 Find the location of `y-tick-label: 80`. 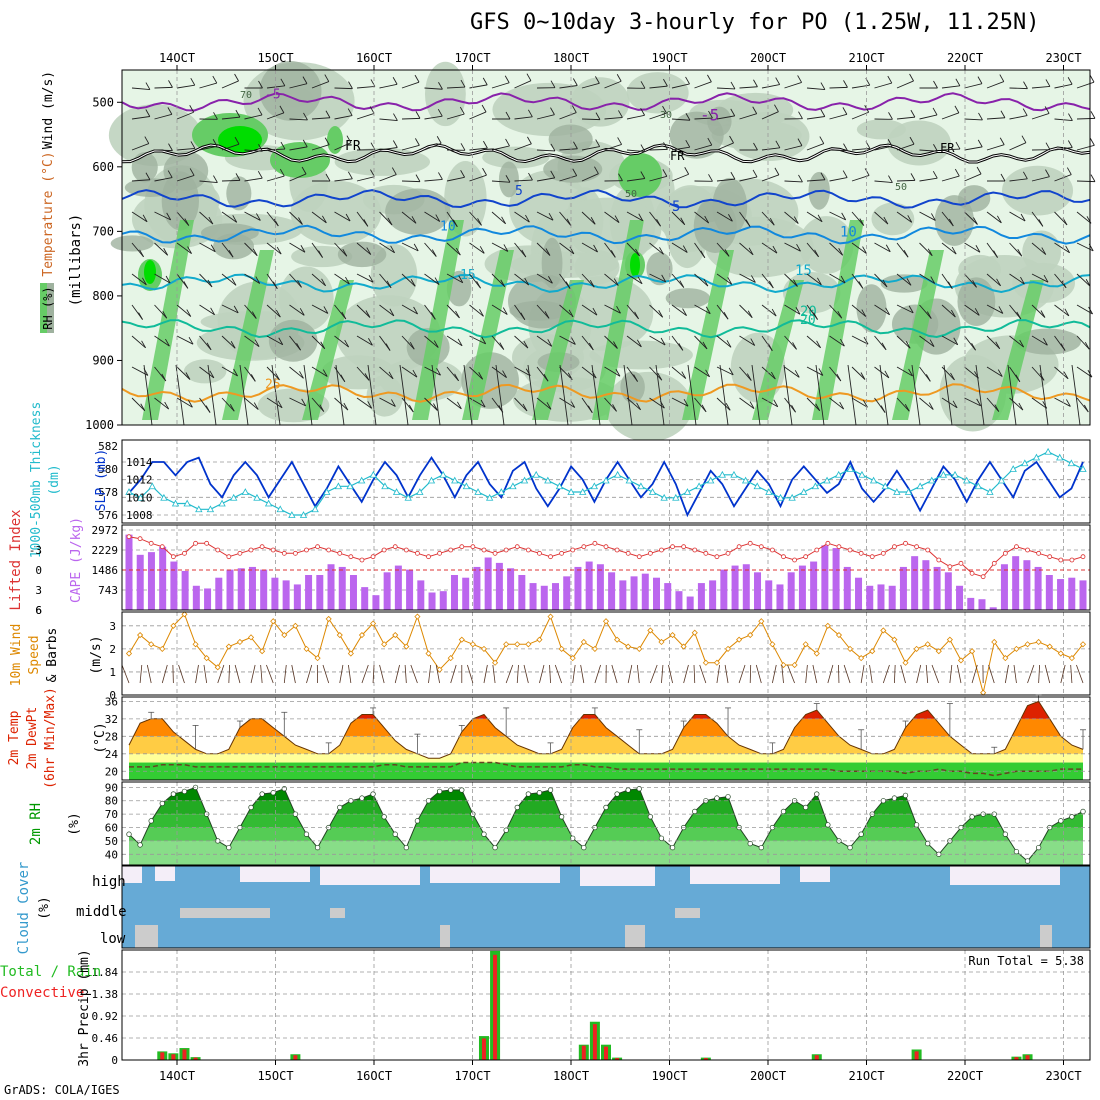

y-tick-label: 80 is located at coordinates (111, 801).